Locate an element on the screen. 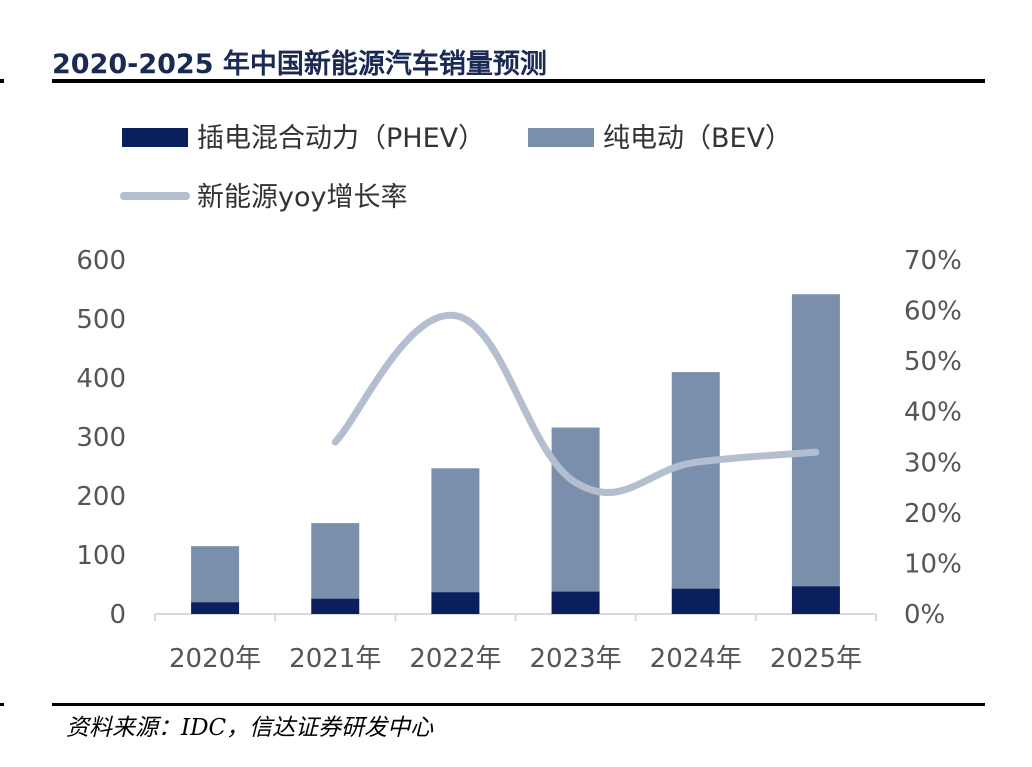  y-right-tick-label: 50% is located at coordinates (933, 362).